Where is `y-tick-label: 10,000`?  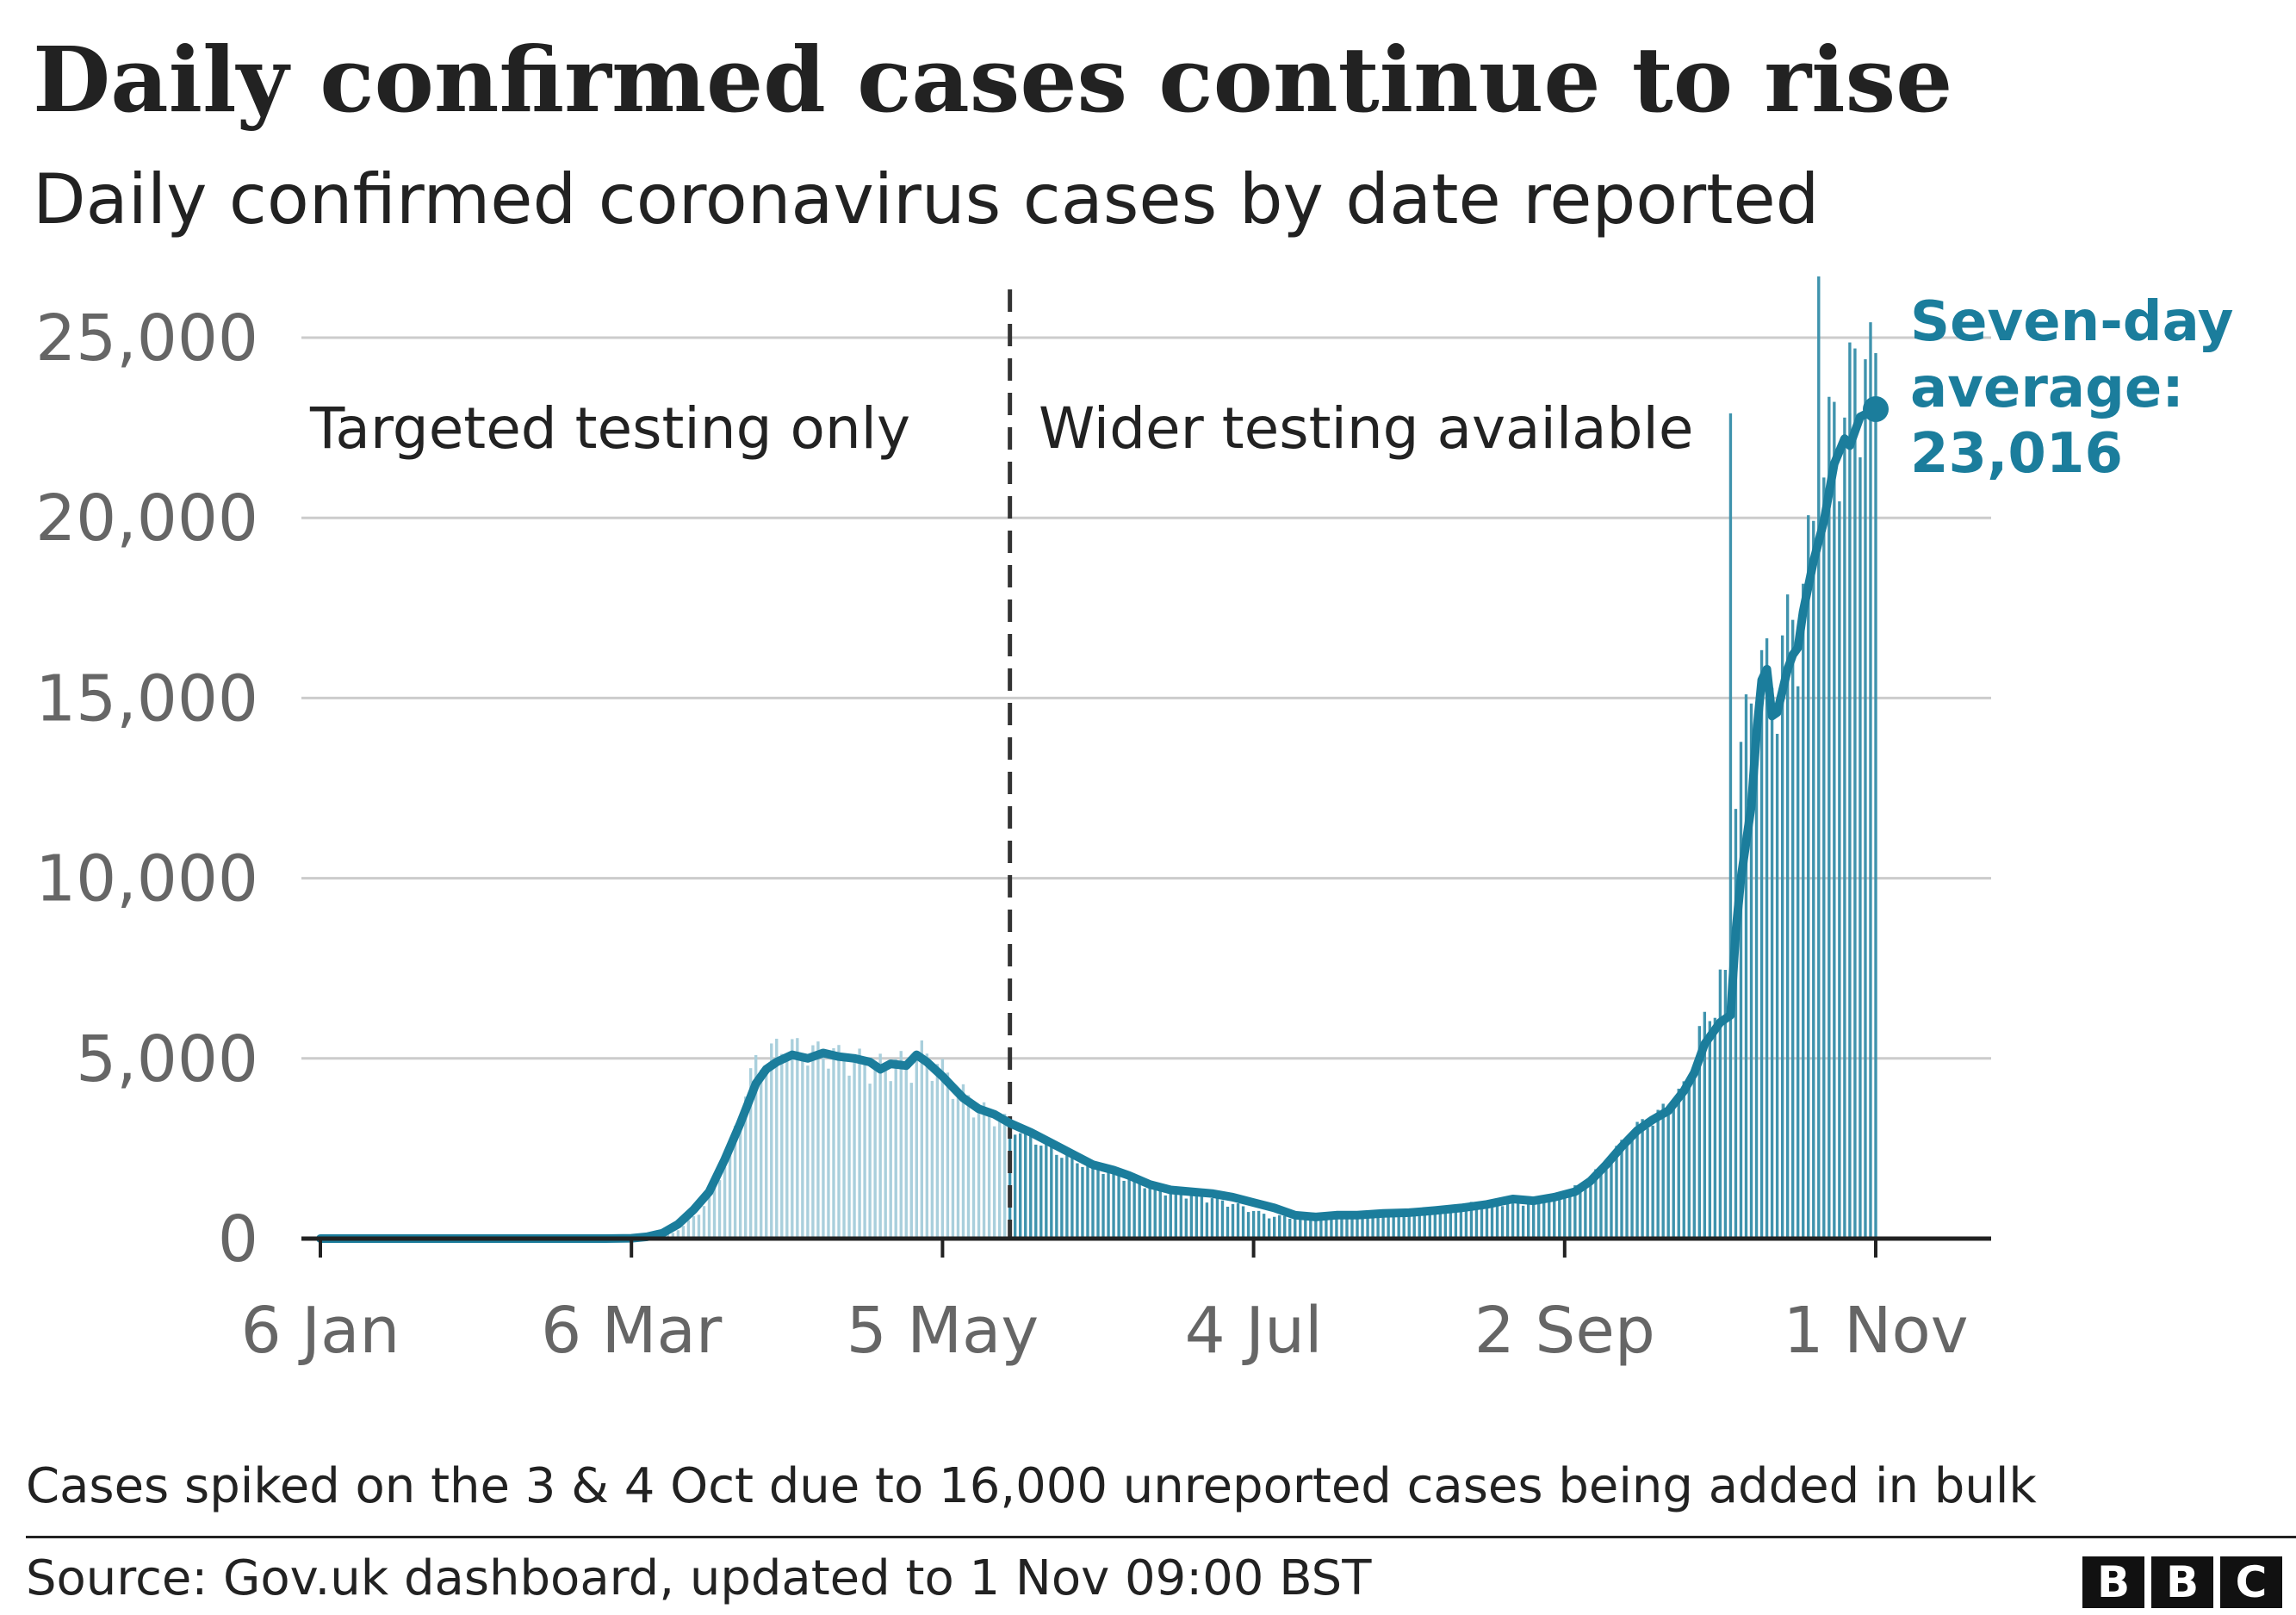
y-tick-label: 10,000 is located at coordinates (146, 879).